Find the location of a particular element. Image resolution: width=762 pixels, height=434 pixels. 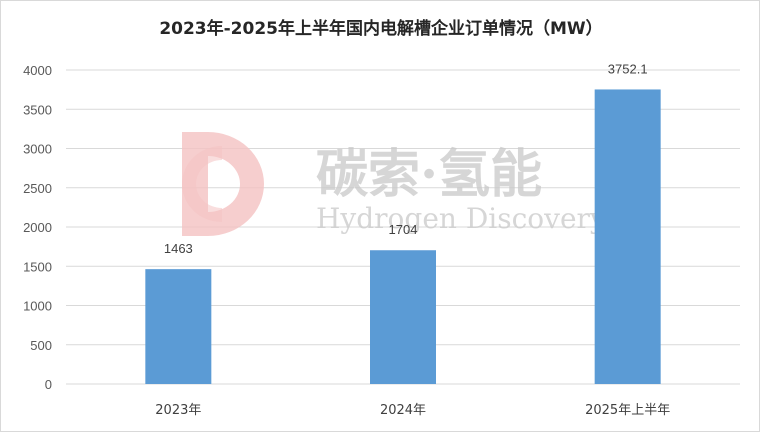

y-axis-ticks: 0 500 1000 1500 2000 2500 3000 3500 4000 is located at coordinates (37, 227).